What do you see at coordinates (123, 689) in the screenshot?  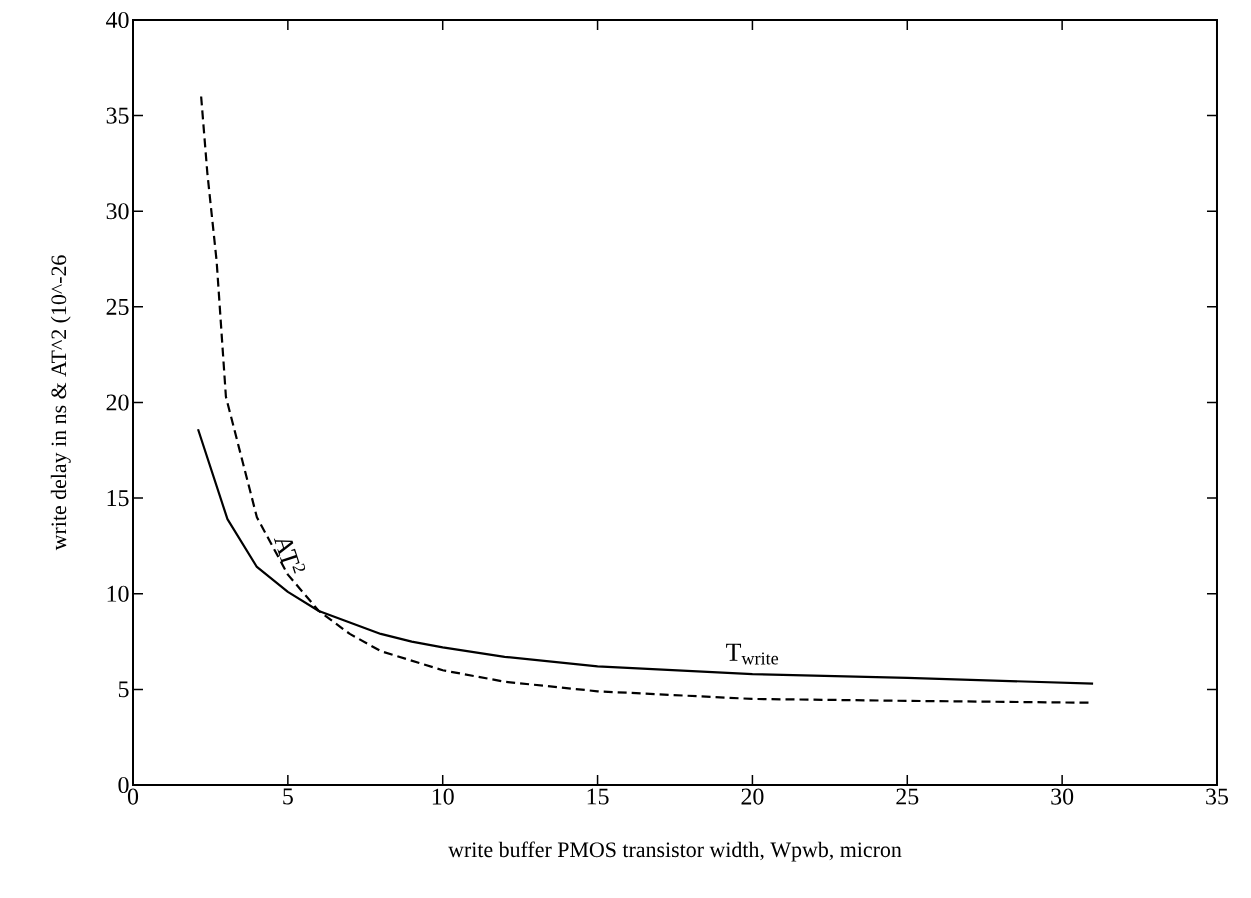 I see `y-tick-label: 5` at bounding box center [123, 689].